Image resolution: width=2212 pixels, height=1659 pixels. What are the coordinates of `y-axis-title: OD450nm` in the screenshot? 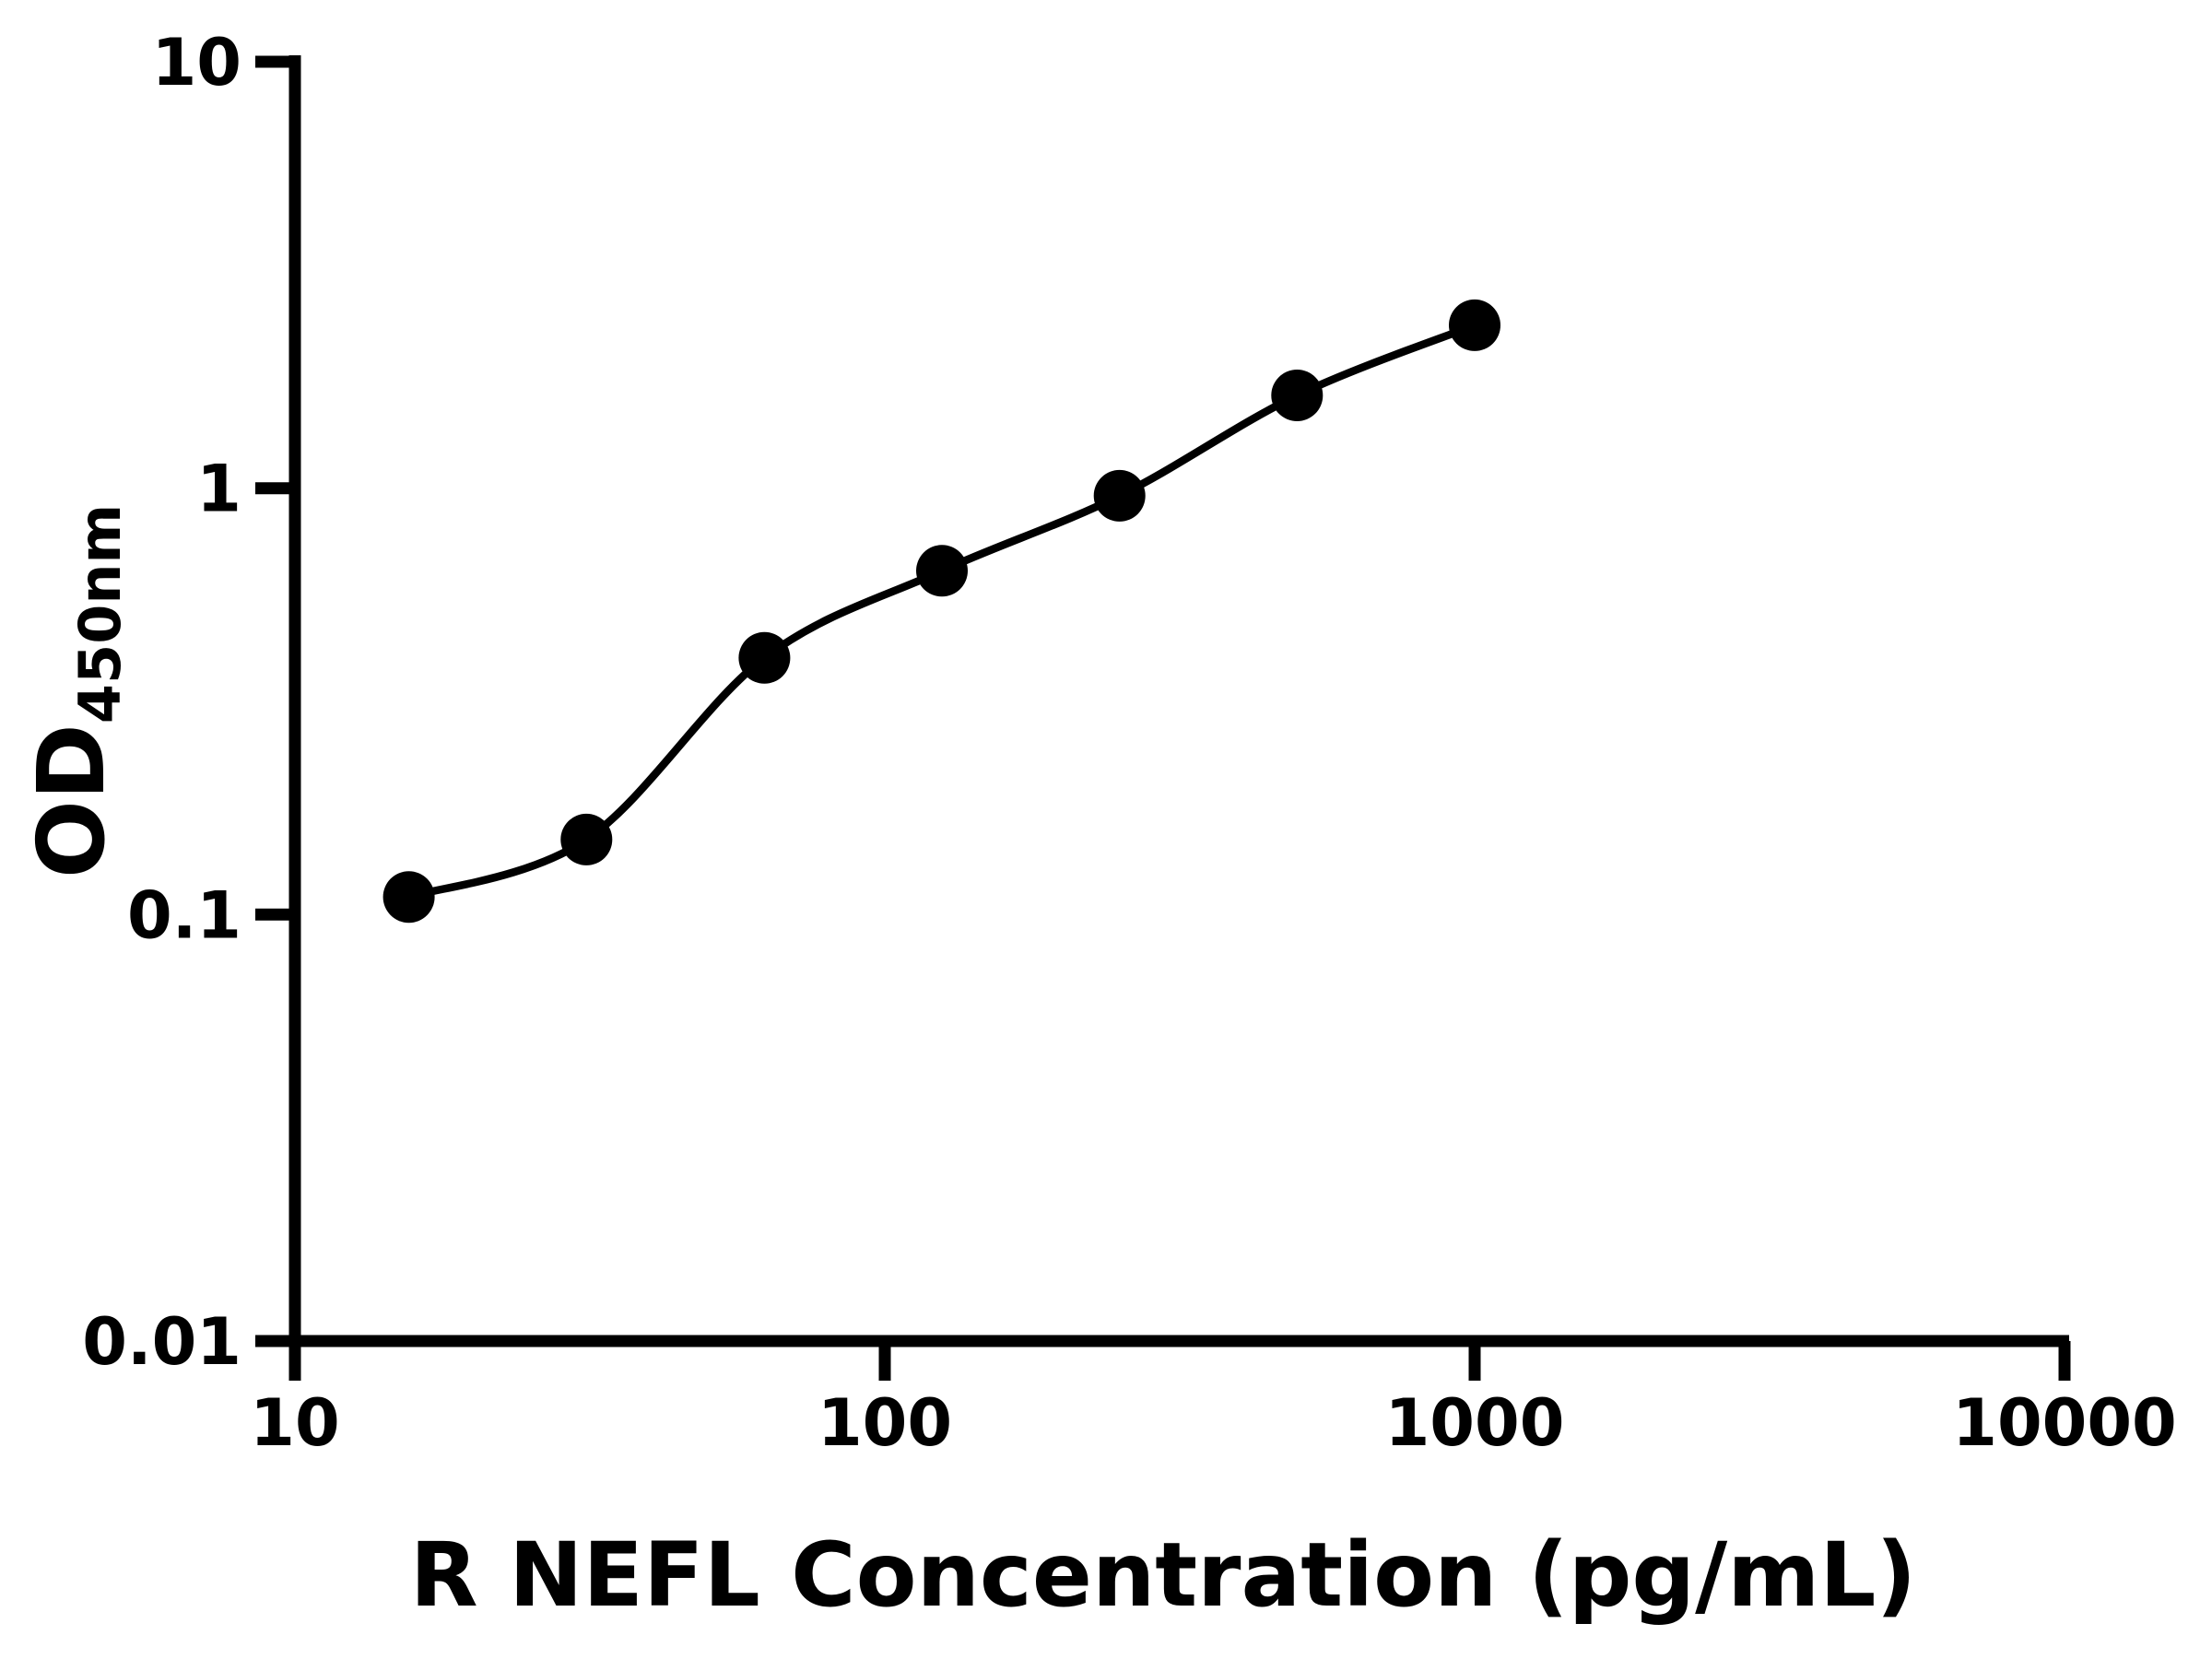 It's located at (76, 691).